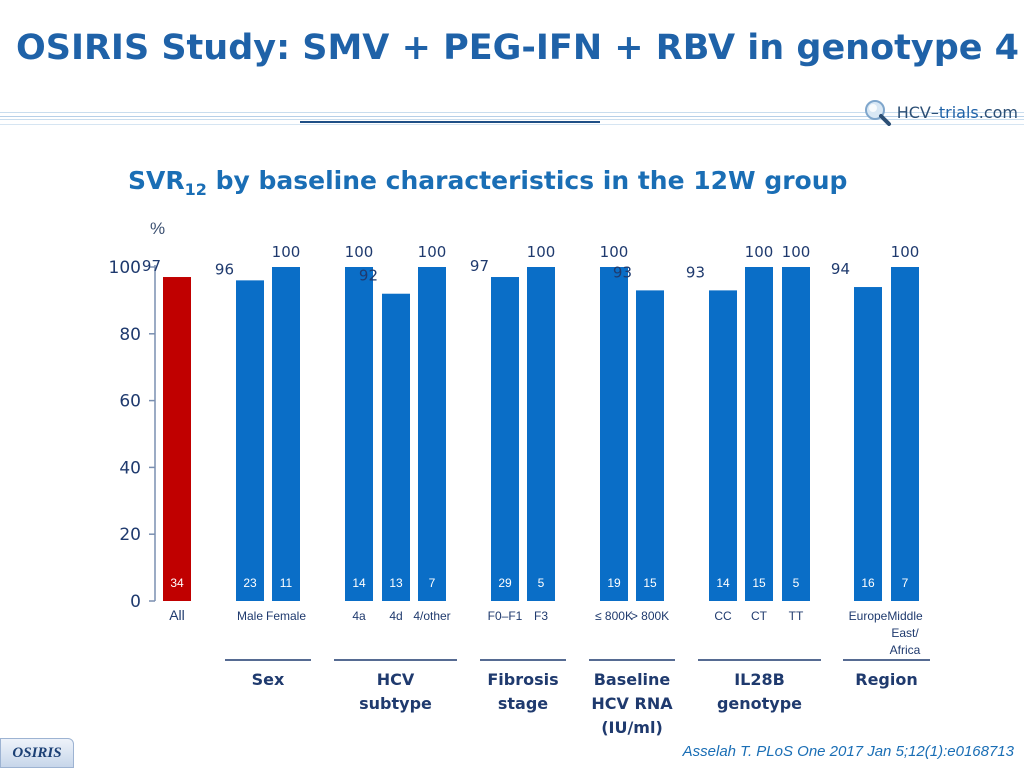 Image resolution: width=1024 pixels, height=768 pixels. Describe the element at coordinates (286, 583) in the screenshot. I see `bar-count-label: 11` at that location.